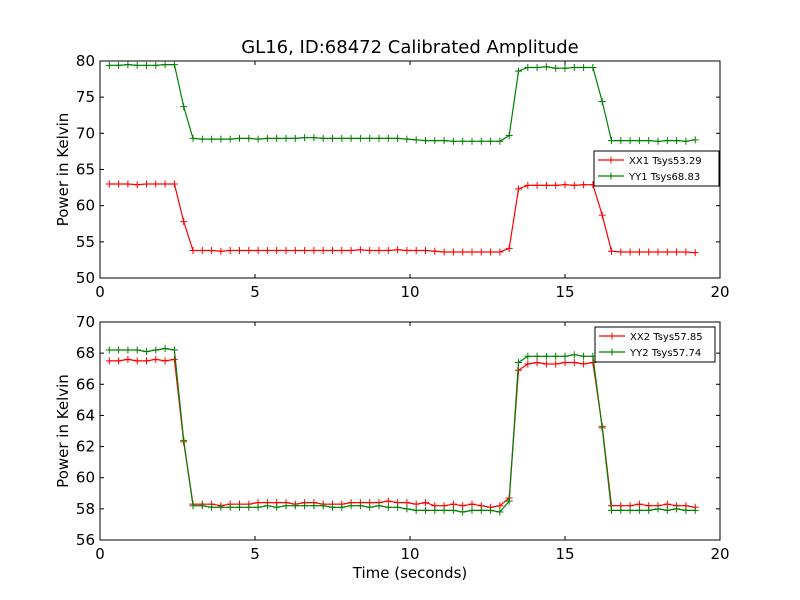 This screenshot has width=800, height=600. I want to click on y-tick-label: 64, so click(85, 415).